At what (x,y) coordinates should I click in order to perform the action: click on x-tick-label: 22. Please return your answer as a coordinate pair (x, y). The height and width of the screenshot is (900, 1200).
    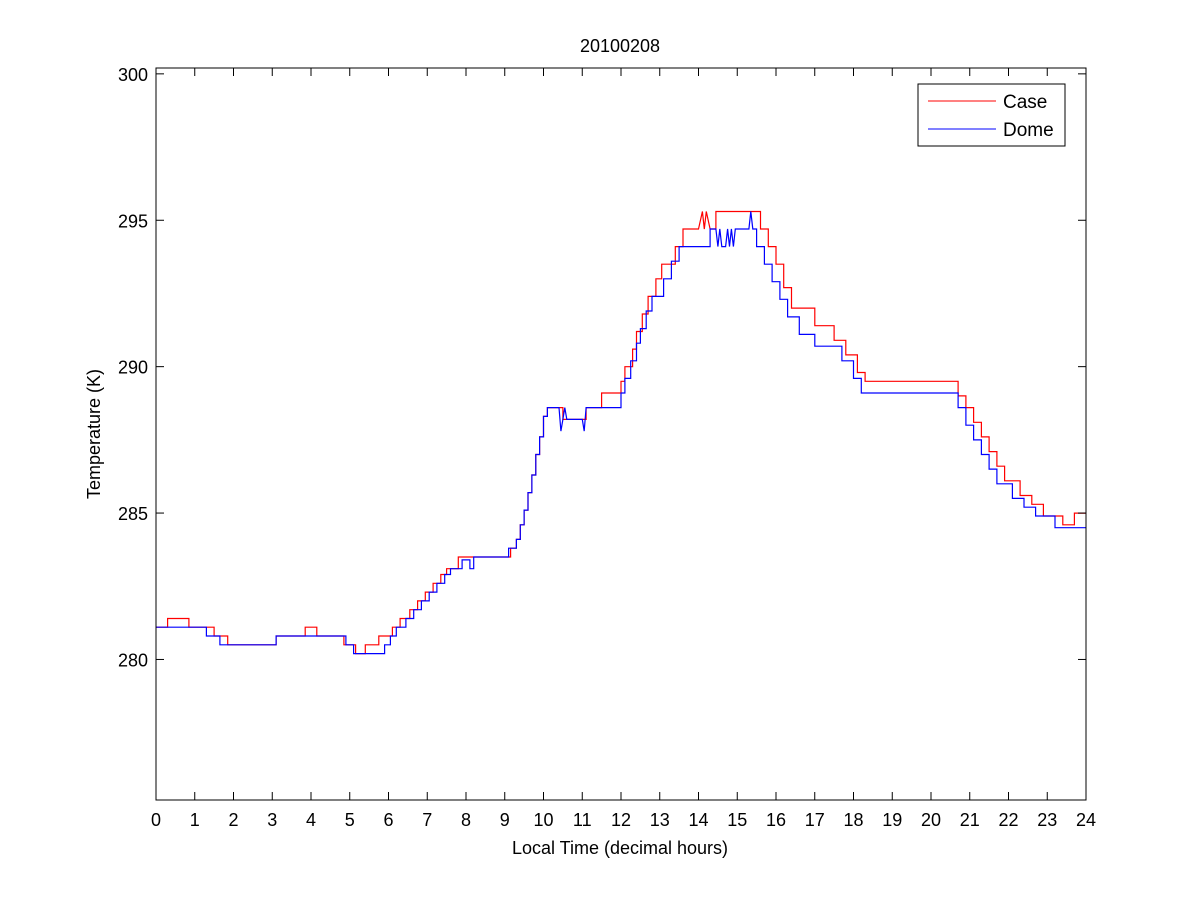
    Looking at the image, I should click on (1008, 820).